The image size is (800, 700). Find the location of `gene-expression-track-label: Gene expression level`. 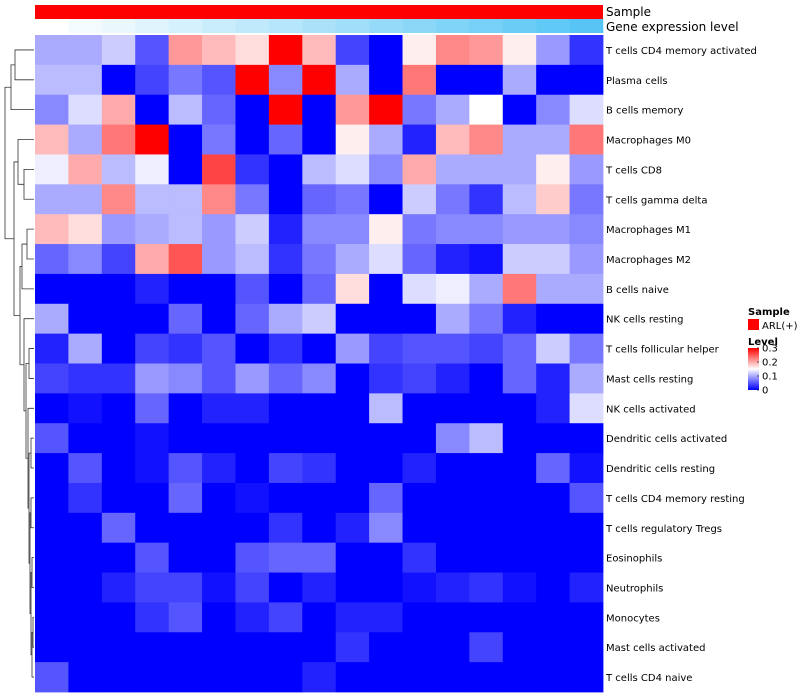

gene-expression-track-label: Gene expression level is located at coordinates (672, 27).